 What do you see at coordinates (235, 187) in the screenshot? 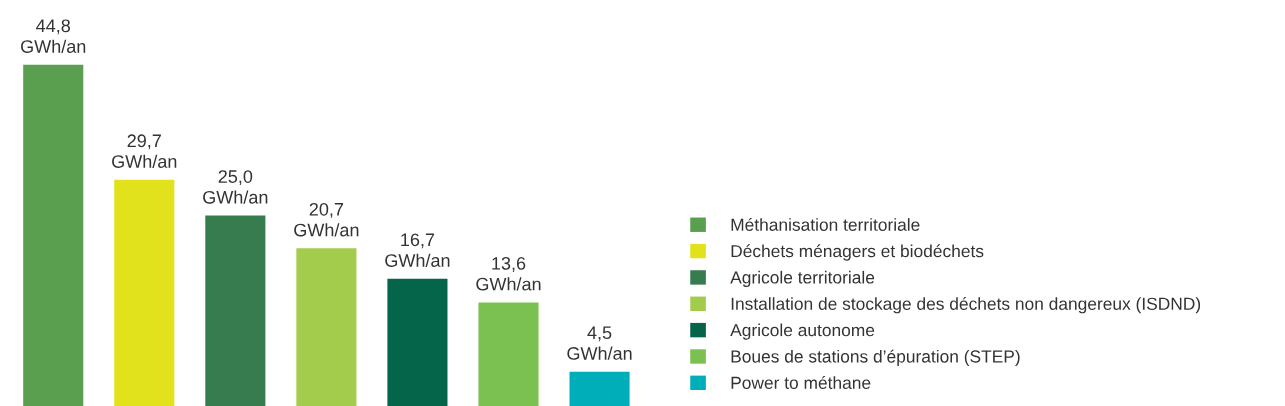
I see `data-label: 25,0 GWh/an` at bounding box center [235, 187].